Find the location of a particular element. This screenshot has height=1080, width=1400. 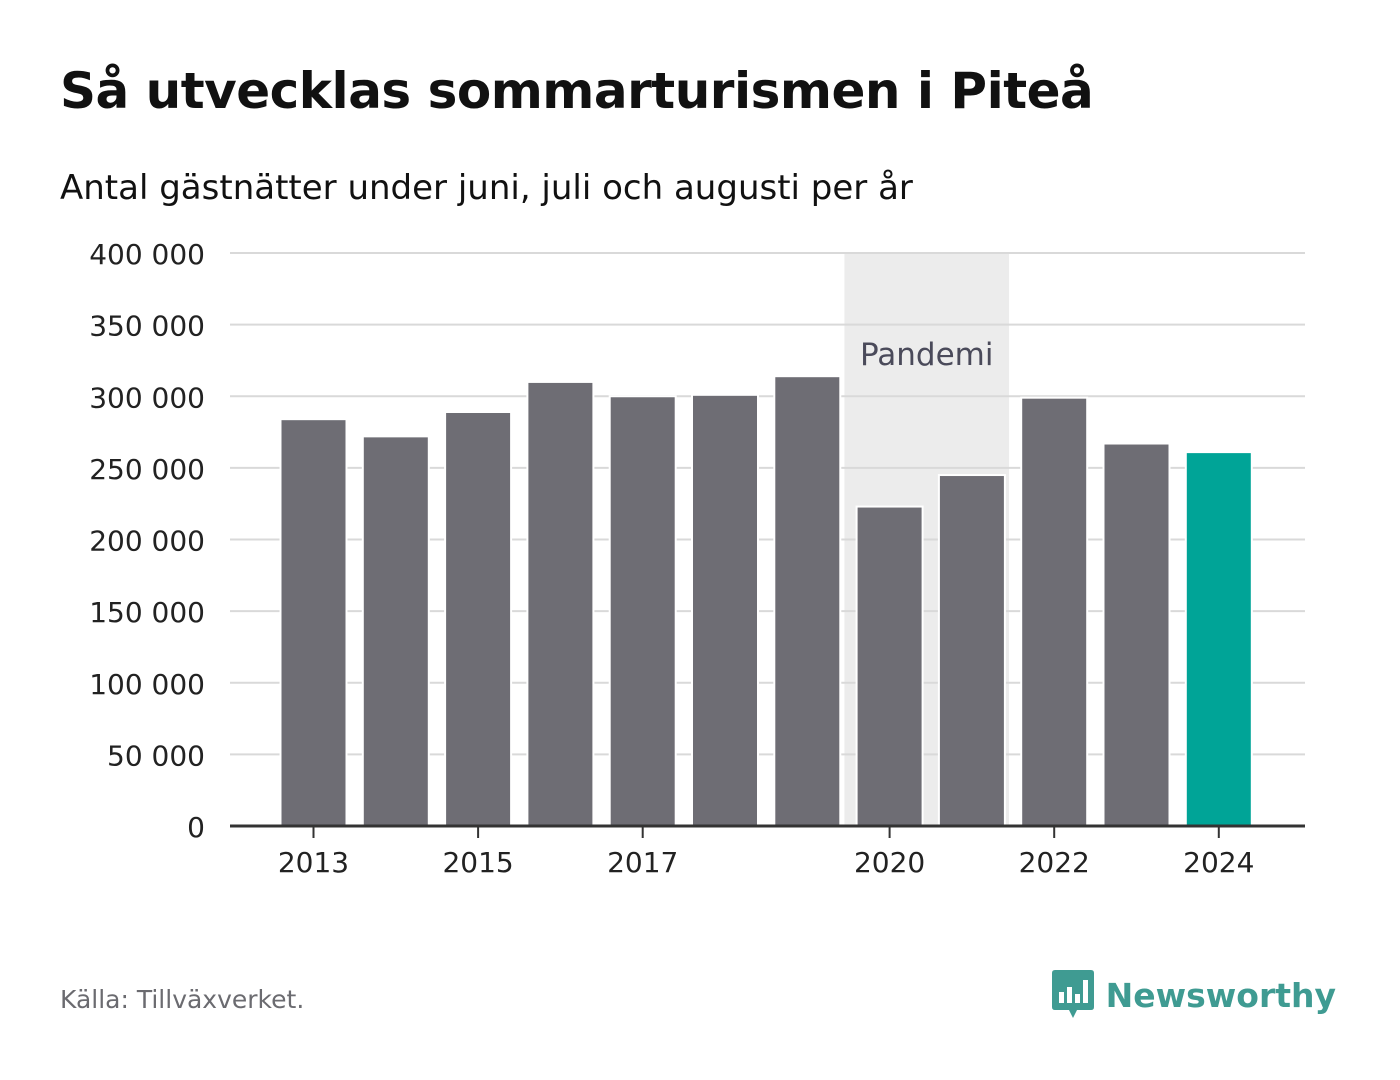

y-tick-label: 150 000 is located at coordinates (147, 612).